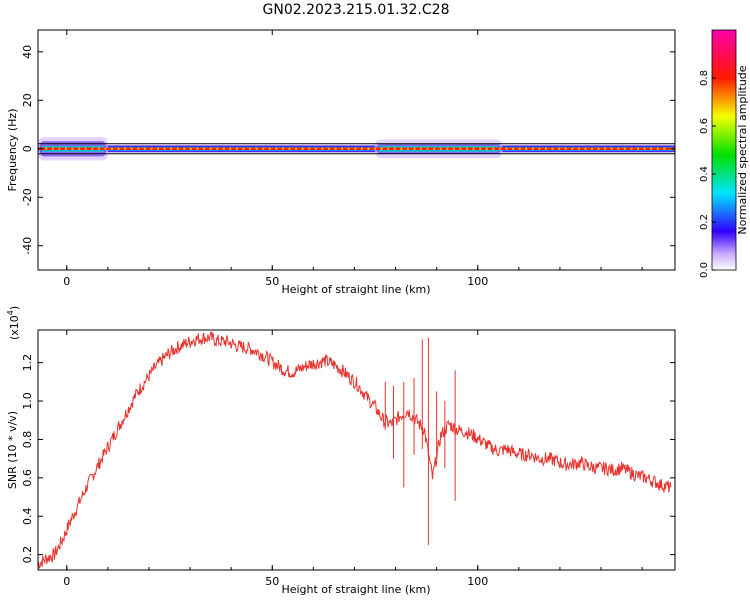  I want to click on snr-multiplier: (x104), so click(13, 323).